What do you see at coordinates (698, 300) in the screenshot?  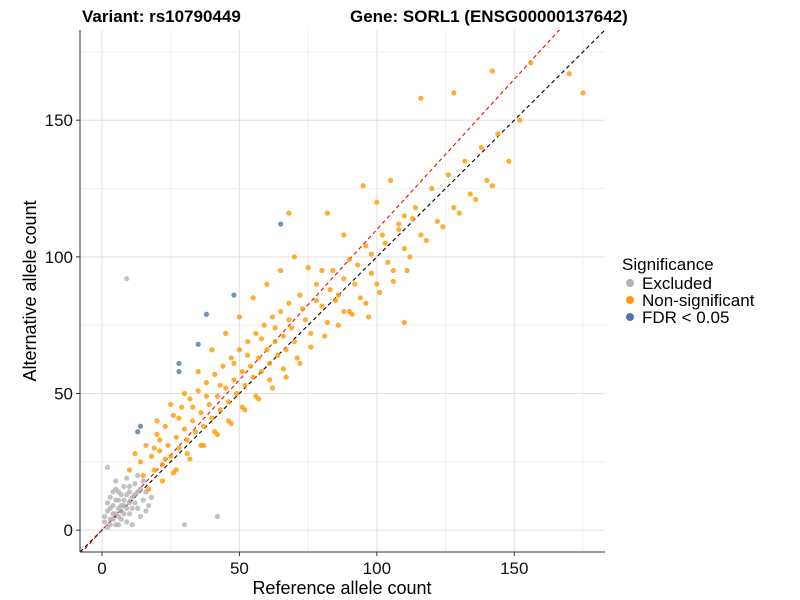 I see `legend-label: Non-significant` at bounding box center [698, 300].